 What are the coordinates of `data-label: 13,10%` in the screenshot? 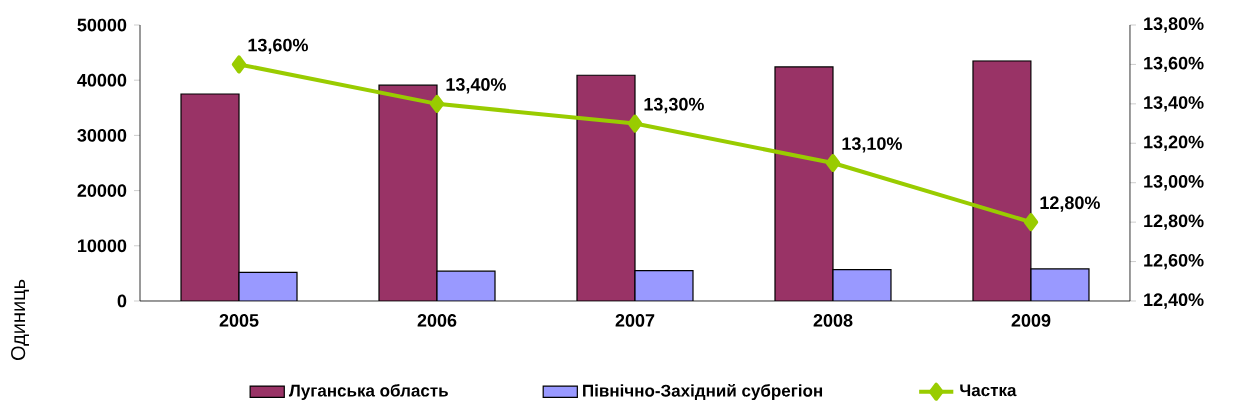 It's located at (872, 145).